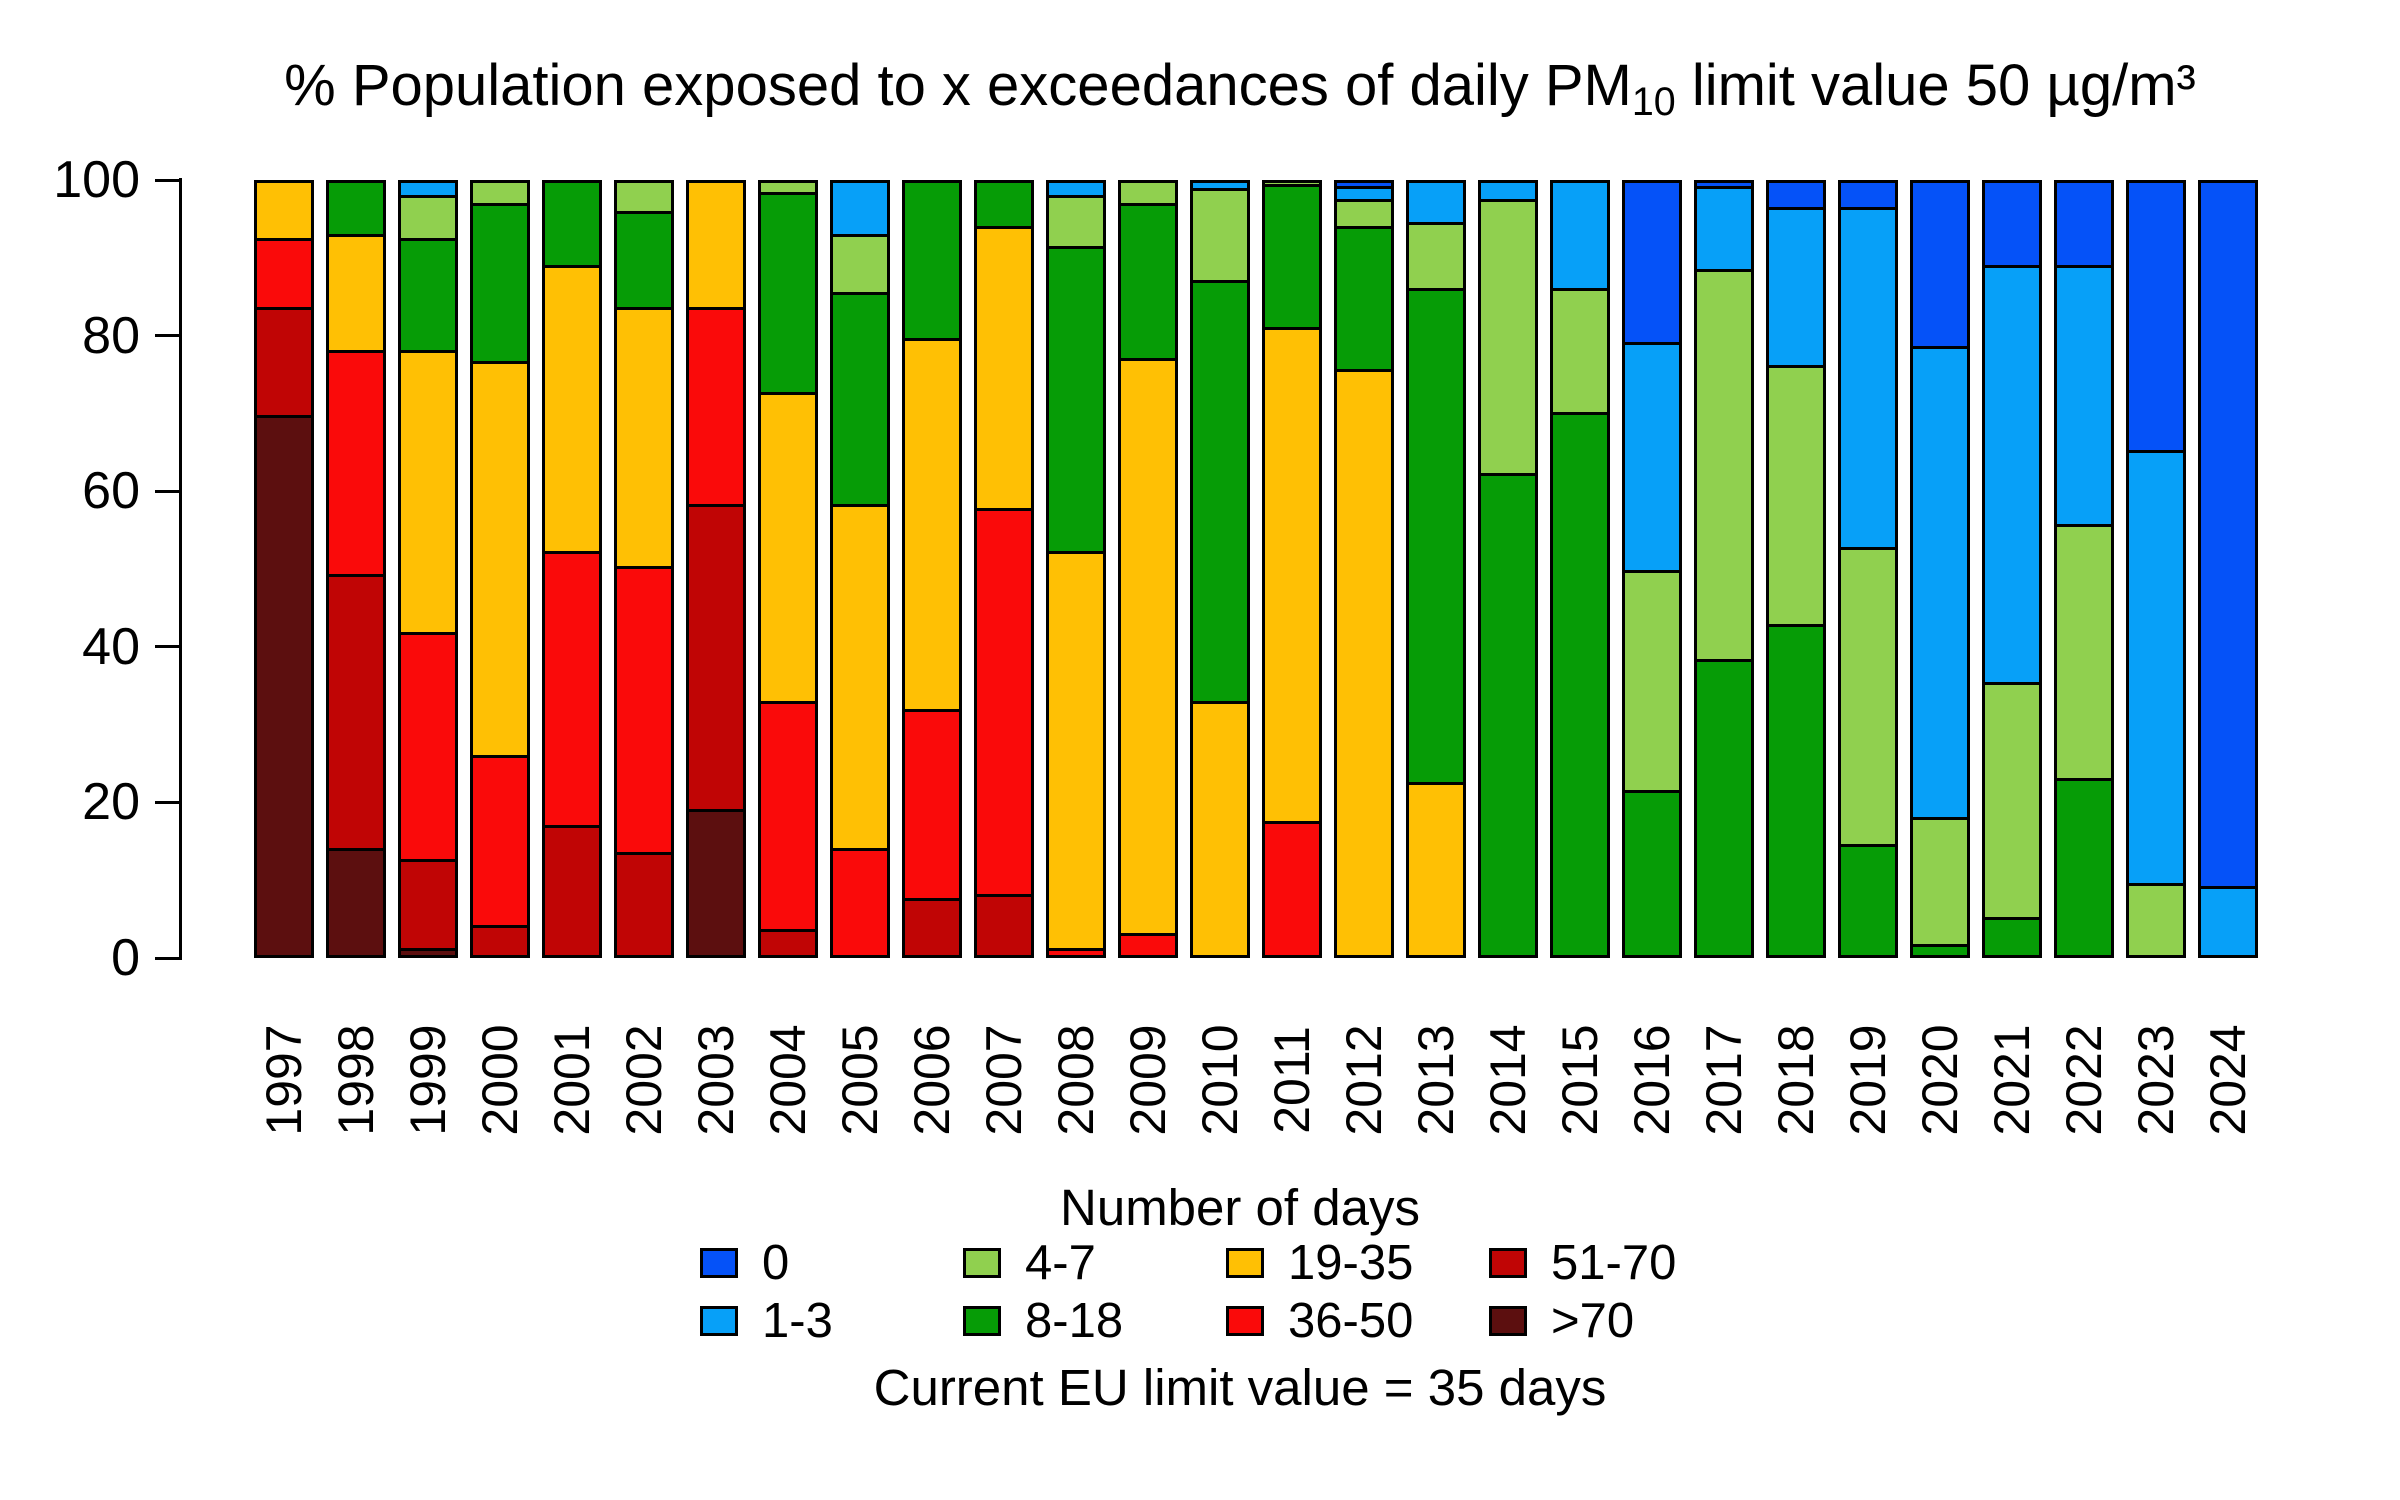 The width and height of the screenshot is (2400, 1500). Describe the element at coordinates (2084, 1080) in the screenshot. I see `x-tick-label-2022: 2022` at that location.